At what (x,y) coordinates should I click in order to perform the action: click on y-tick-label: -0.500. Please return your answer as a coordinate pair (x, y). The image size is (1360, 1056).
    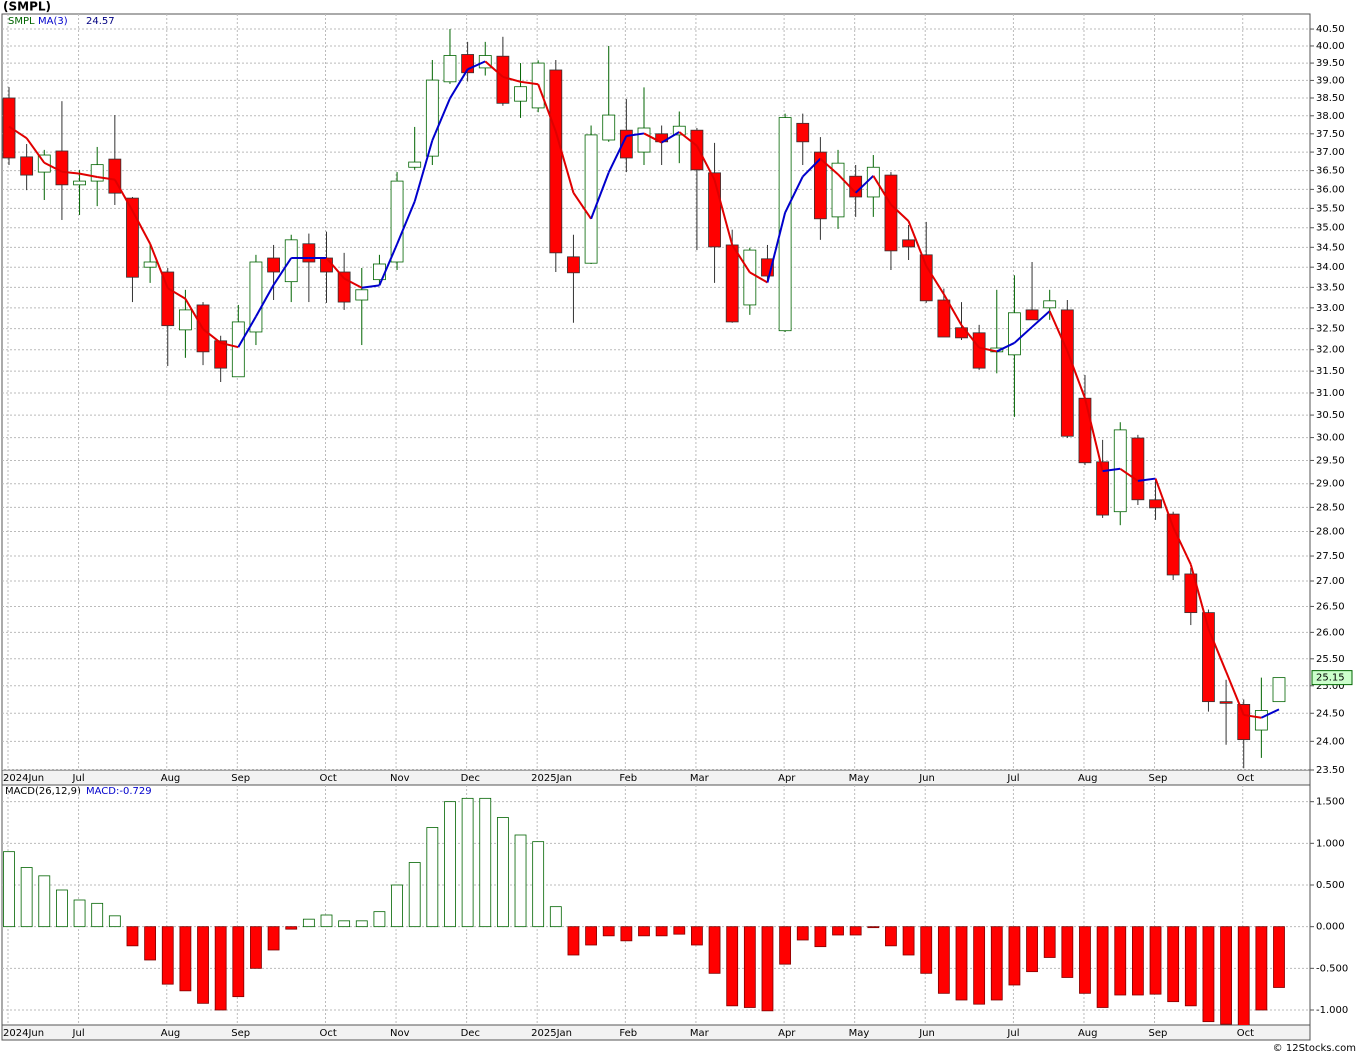
    Looking at the image, I should click on (1332, 968).